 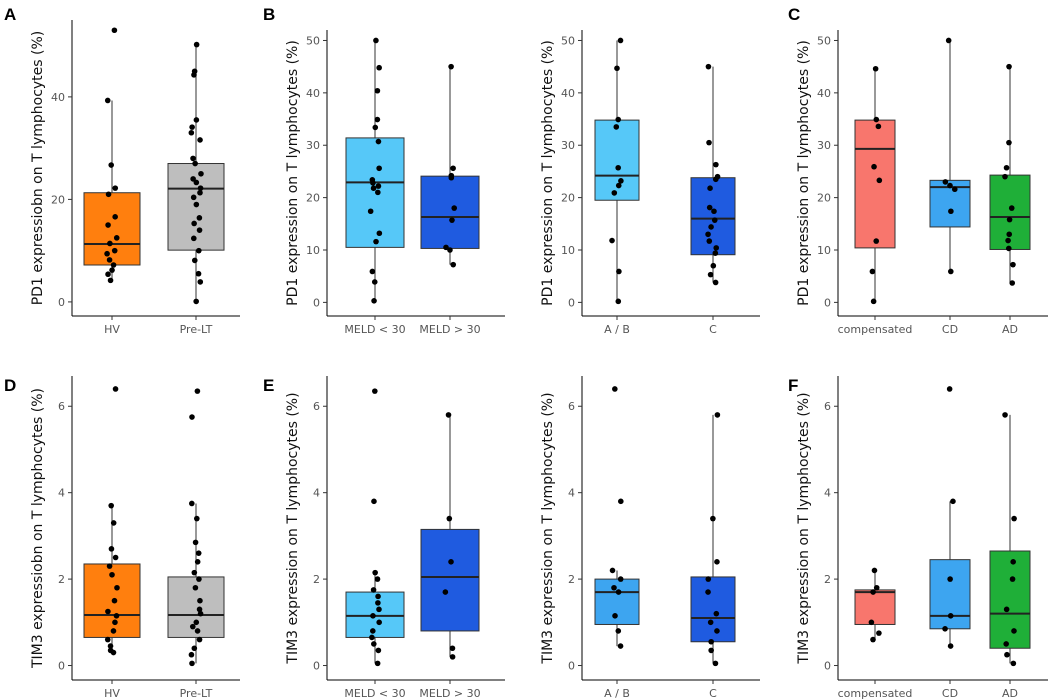 What do you see at coordinates (713, 539) in the screenshot?
I see `box-c` at bounding box center [713, 539].